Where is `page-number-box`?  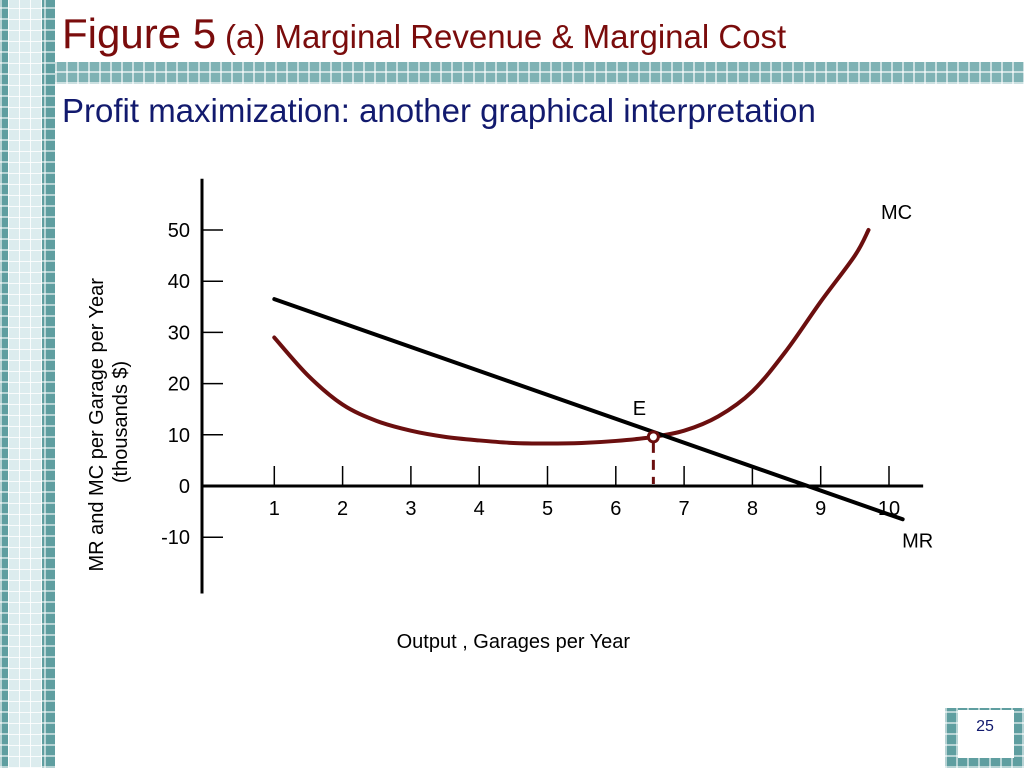 page-number-box is located at coordinates (986, 734).